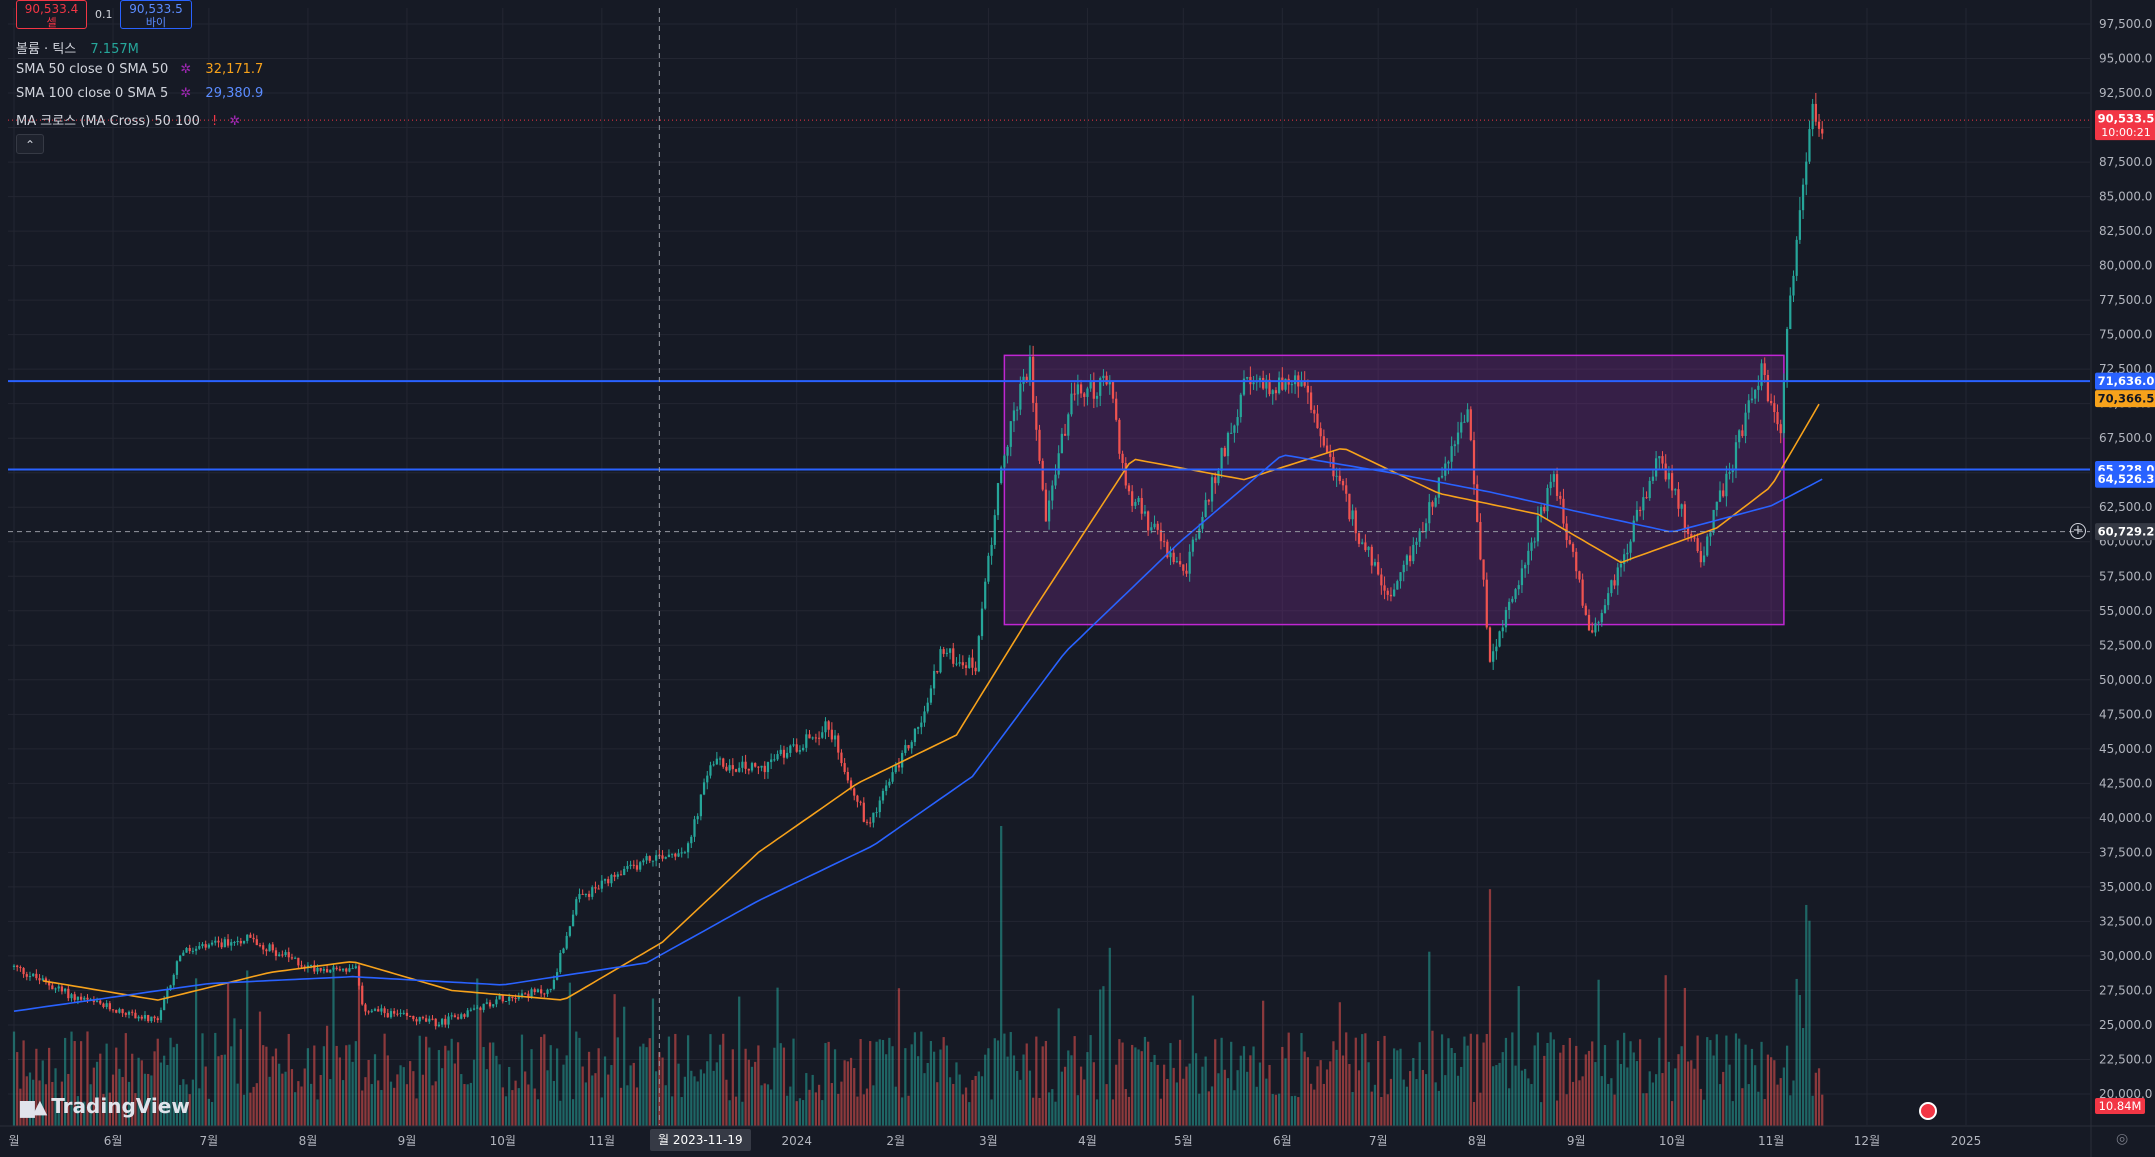 The width and height of the screenshot is (2155, 1157). Describe the element at coordinates (602, 1141) in the screenshot. I see `time-tick-label: 11월` at that location.